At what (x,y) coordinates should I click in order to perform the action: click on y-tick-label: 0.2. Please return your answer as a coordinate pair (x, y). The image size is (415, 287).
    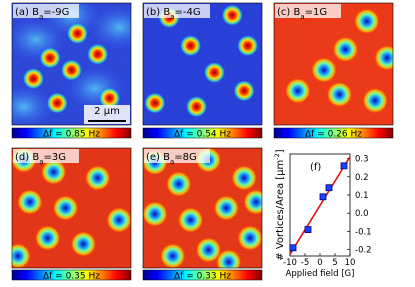
    Looking at the image, I should click on (362, 178).